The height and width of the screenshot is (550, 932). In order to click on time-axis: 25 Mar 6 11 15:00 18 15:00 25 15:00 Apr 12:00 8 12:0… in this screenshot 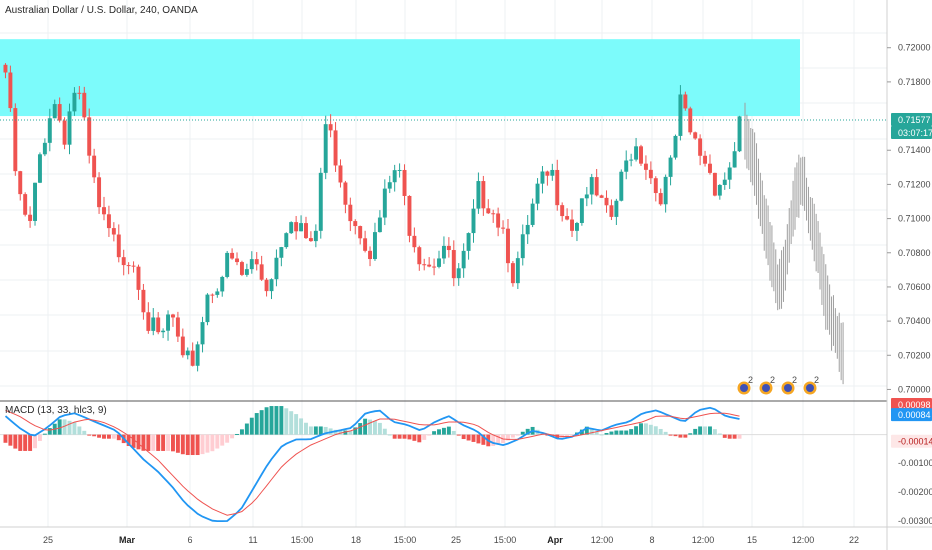, I will do `click(451, 540)`.